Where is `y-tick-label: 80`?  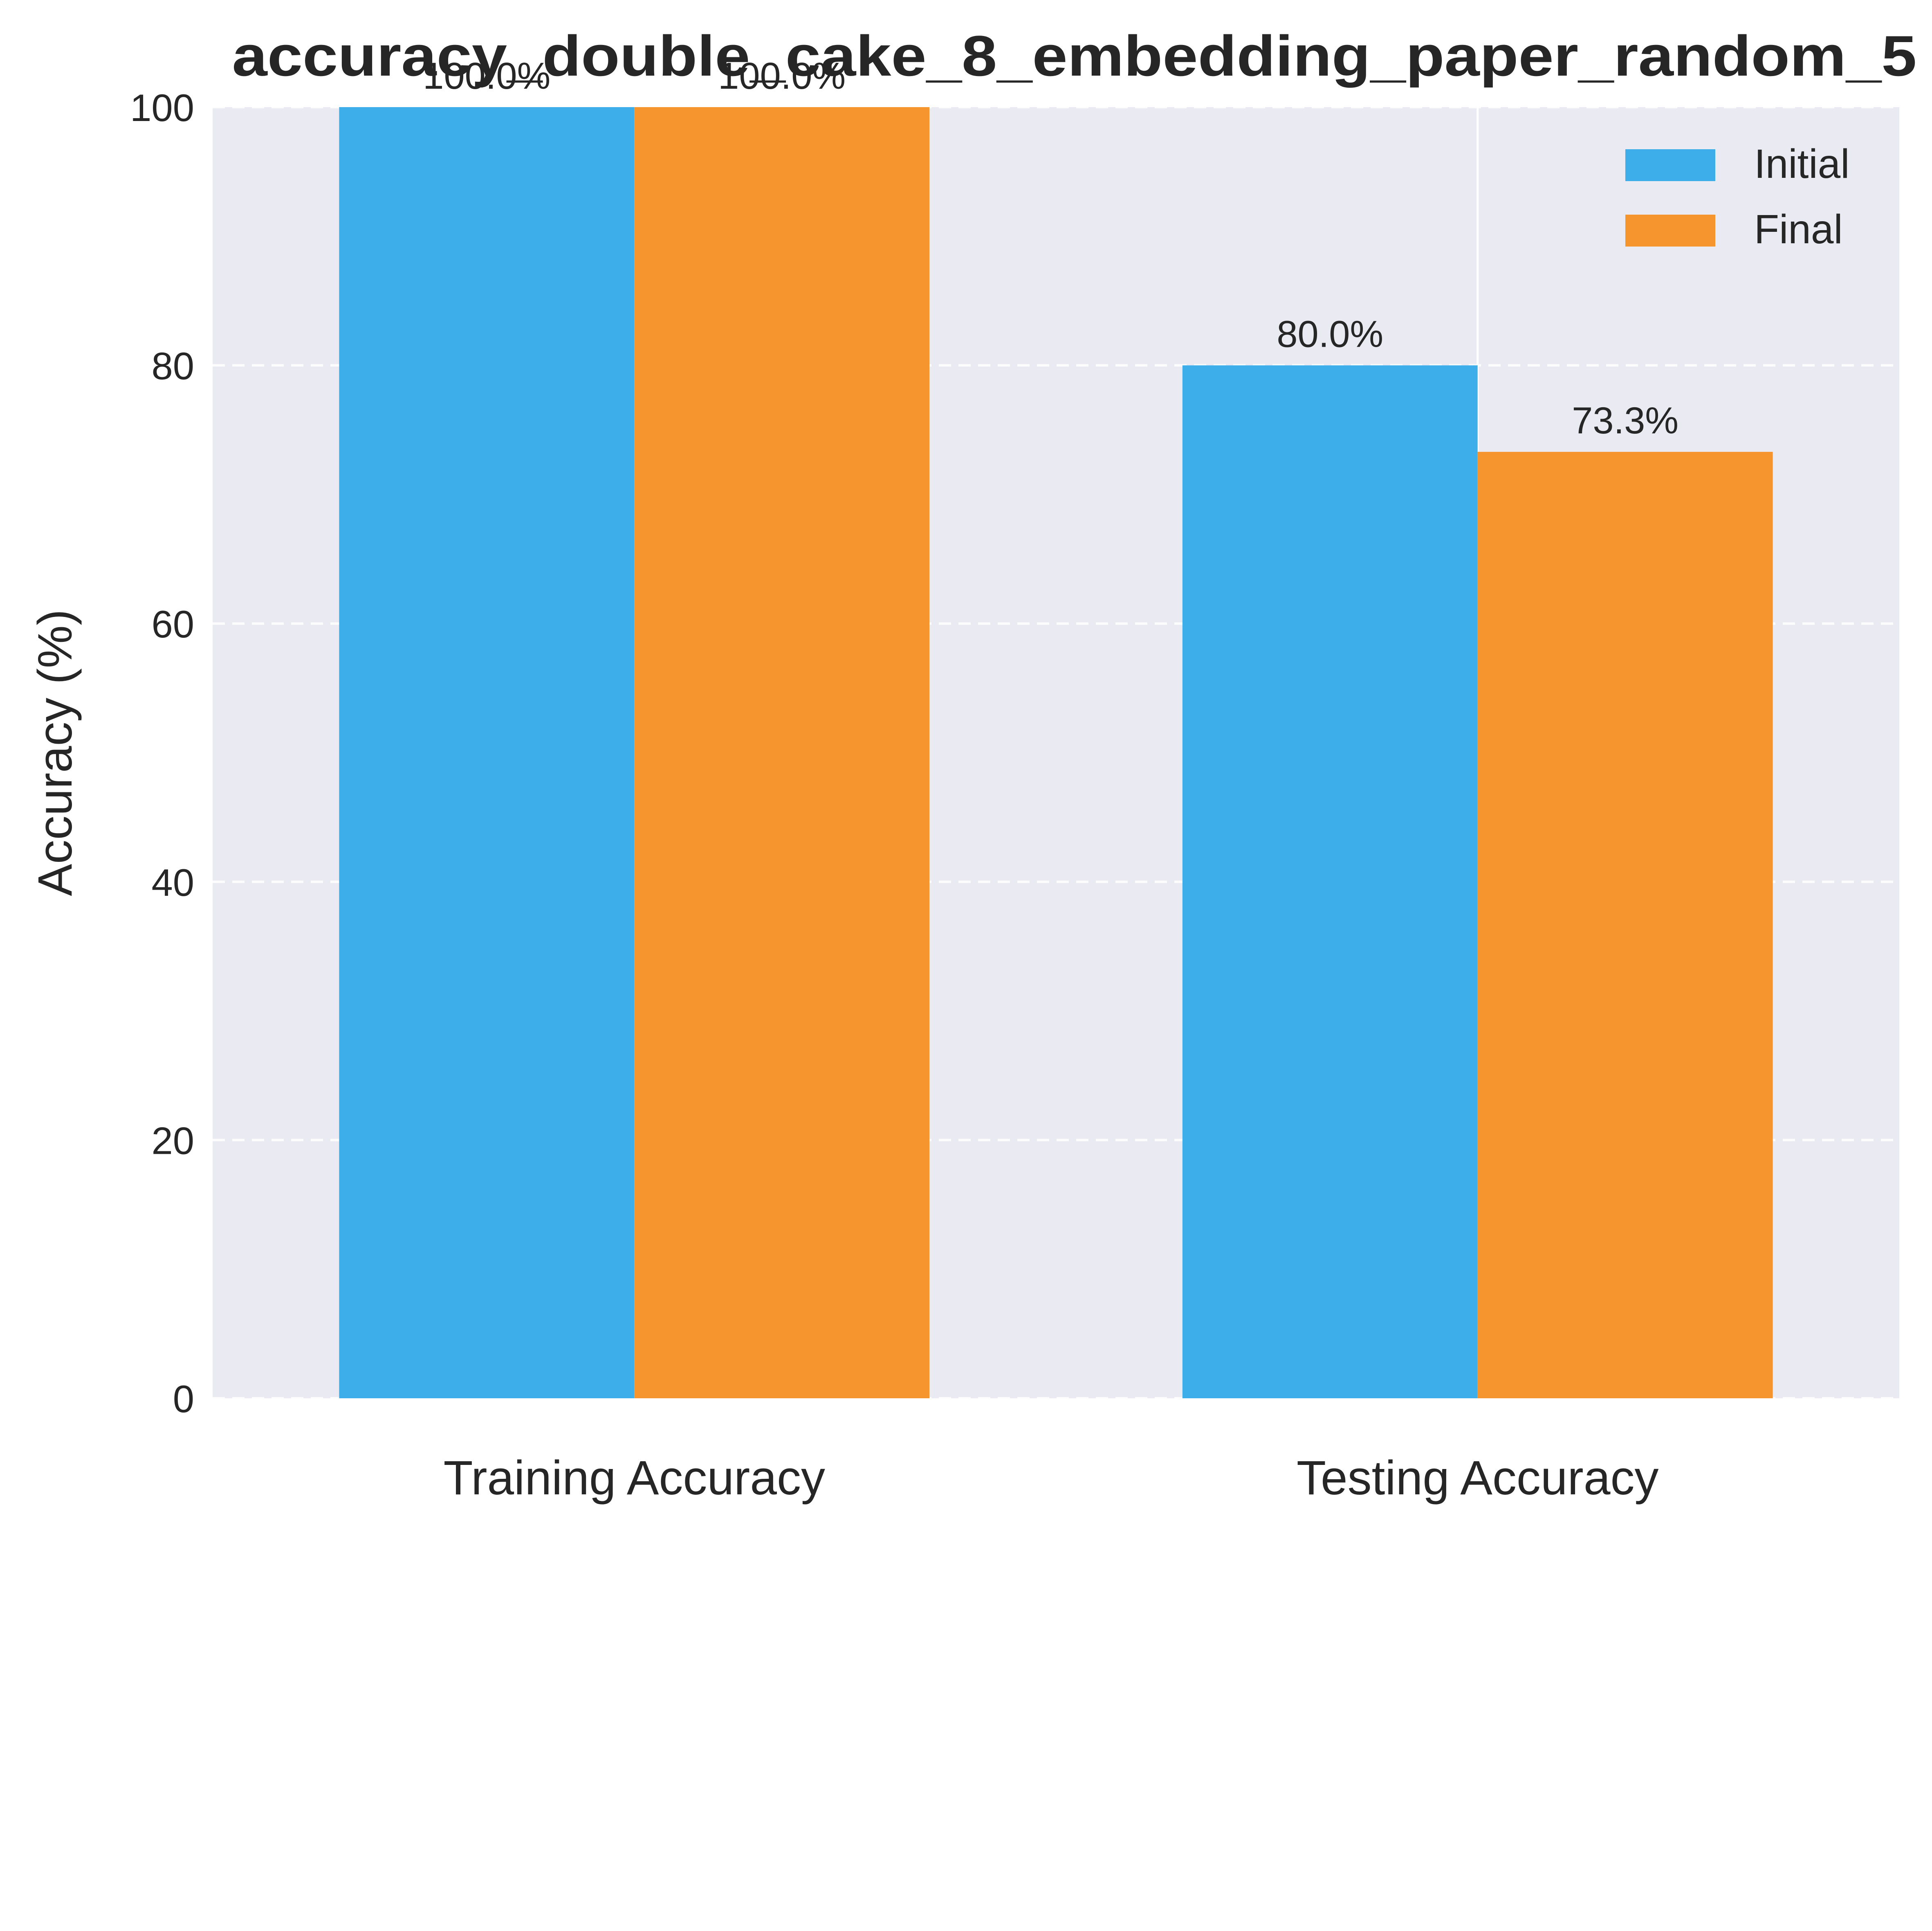 y-tick-label: 80 is located at coordinates (172, 366).